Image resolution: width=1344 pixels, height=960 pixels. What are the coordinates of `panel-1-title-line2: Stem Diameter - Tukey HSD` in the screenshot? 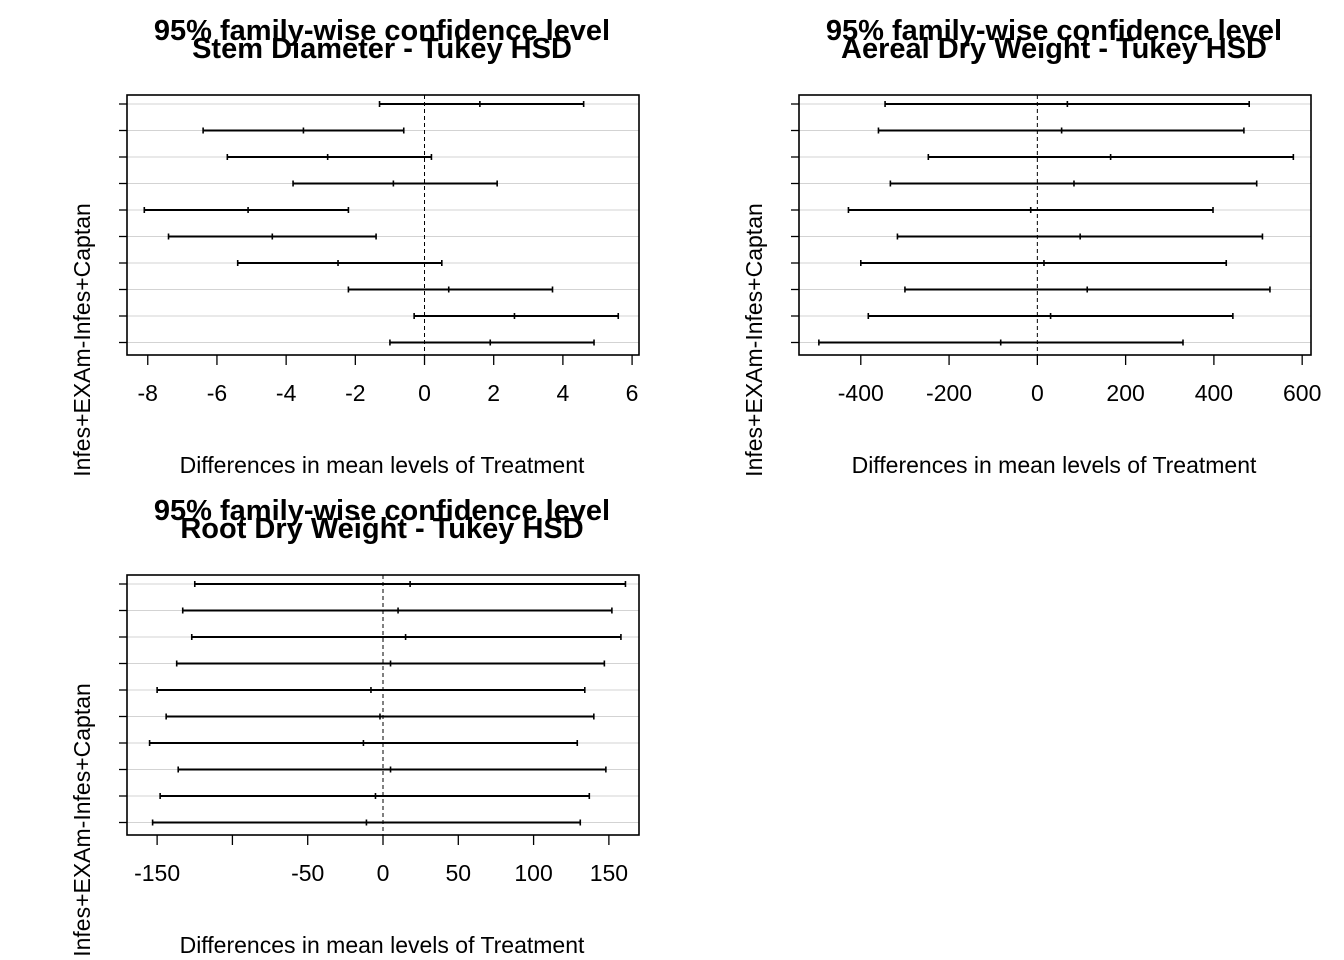 It's located at (382, 49).